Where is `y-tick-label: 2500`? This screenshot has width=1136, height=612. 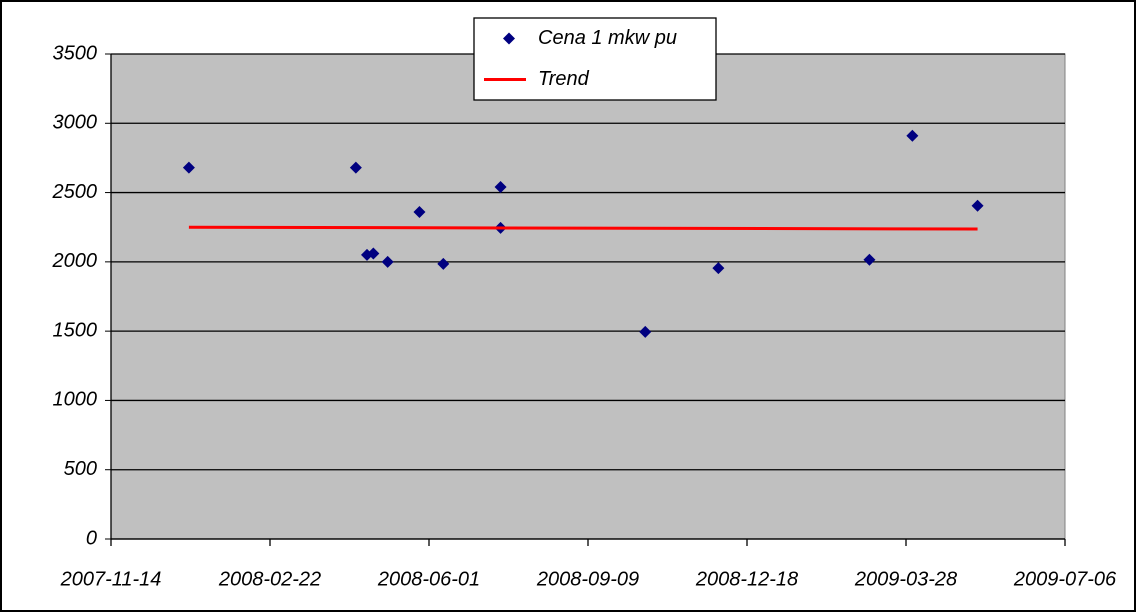
y-tick-label: 2500 is located at coordinates (75, 192).